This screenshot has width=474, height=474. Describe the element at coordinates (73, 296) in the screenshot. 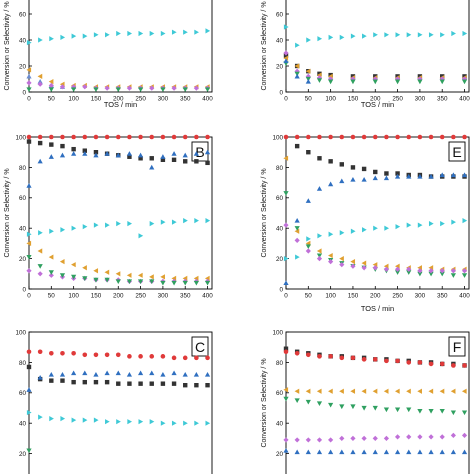

I see `x-tick-label: 100` at that location.